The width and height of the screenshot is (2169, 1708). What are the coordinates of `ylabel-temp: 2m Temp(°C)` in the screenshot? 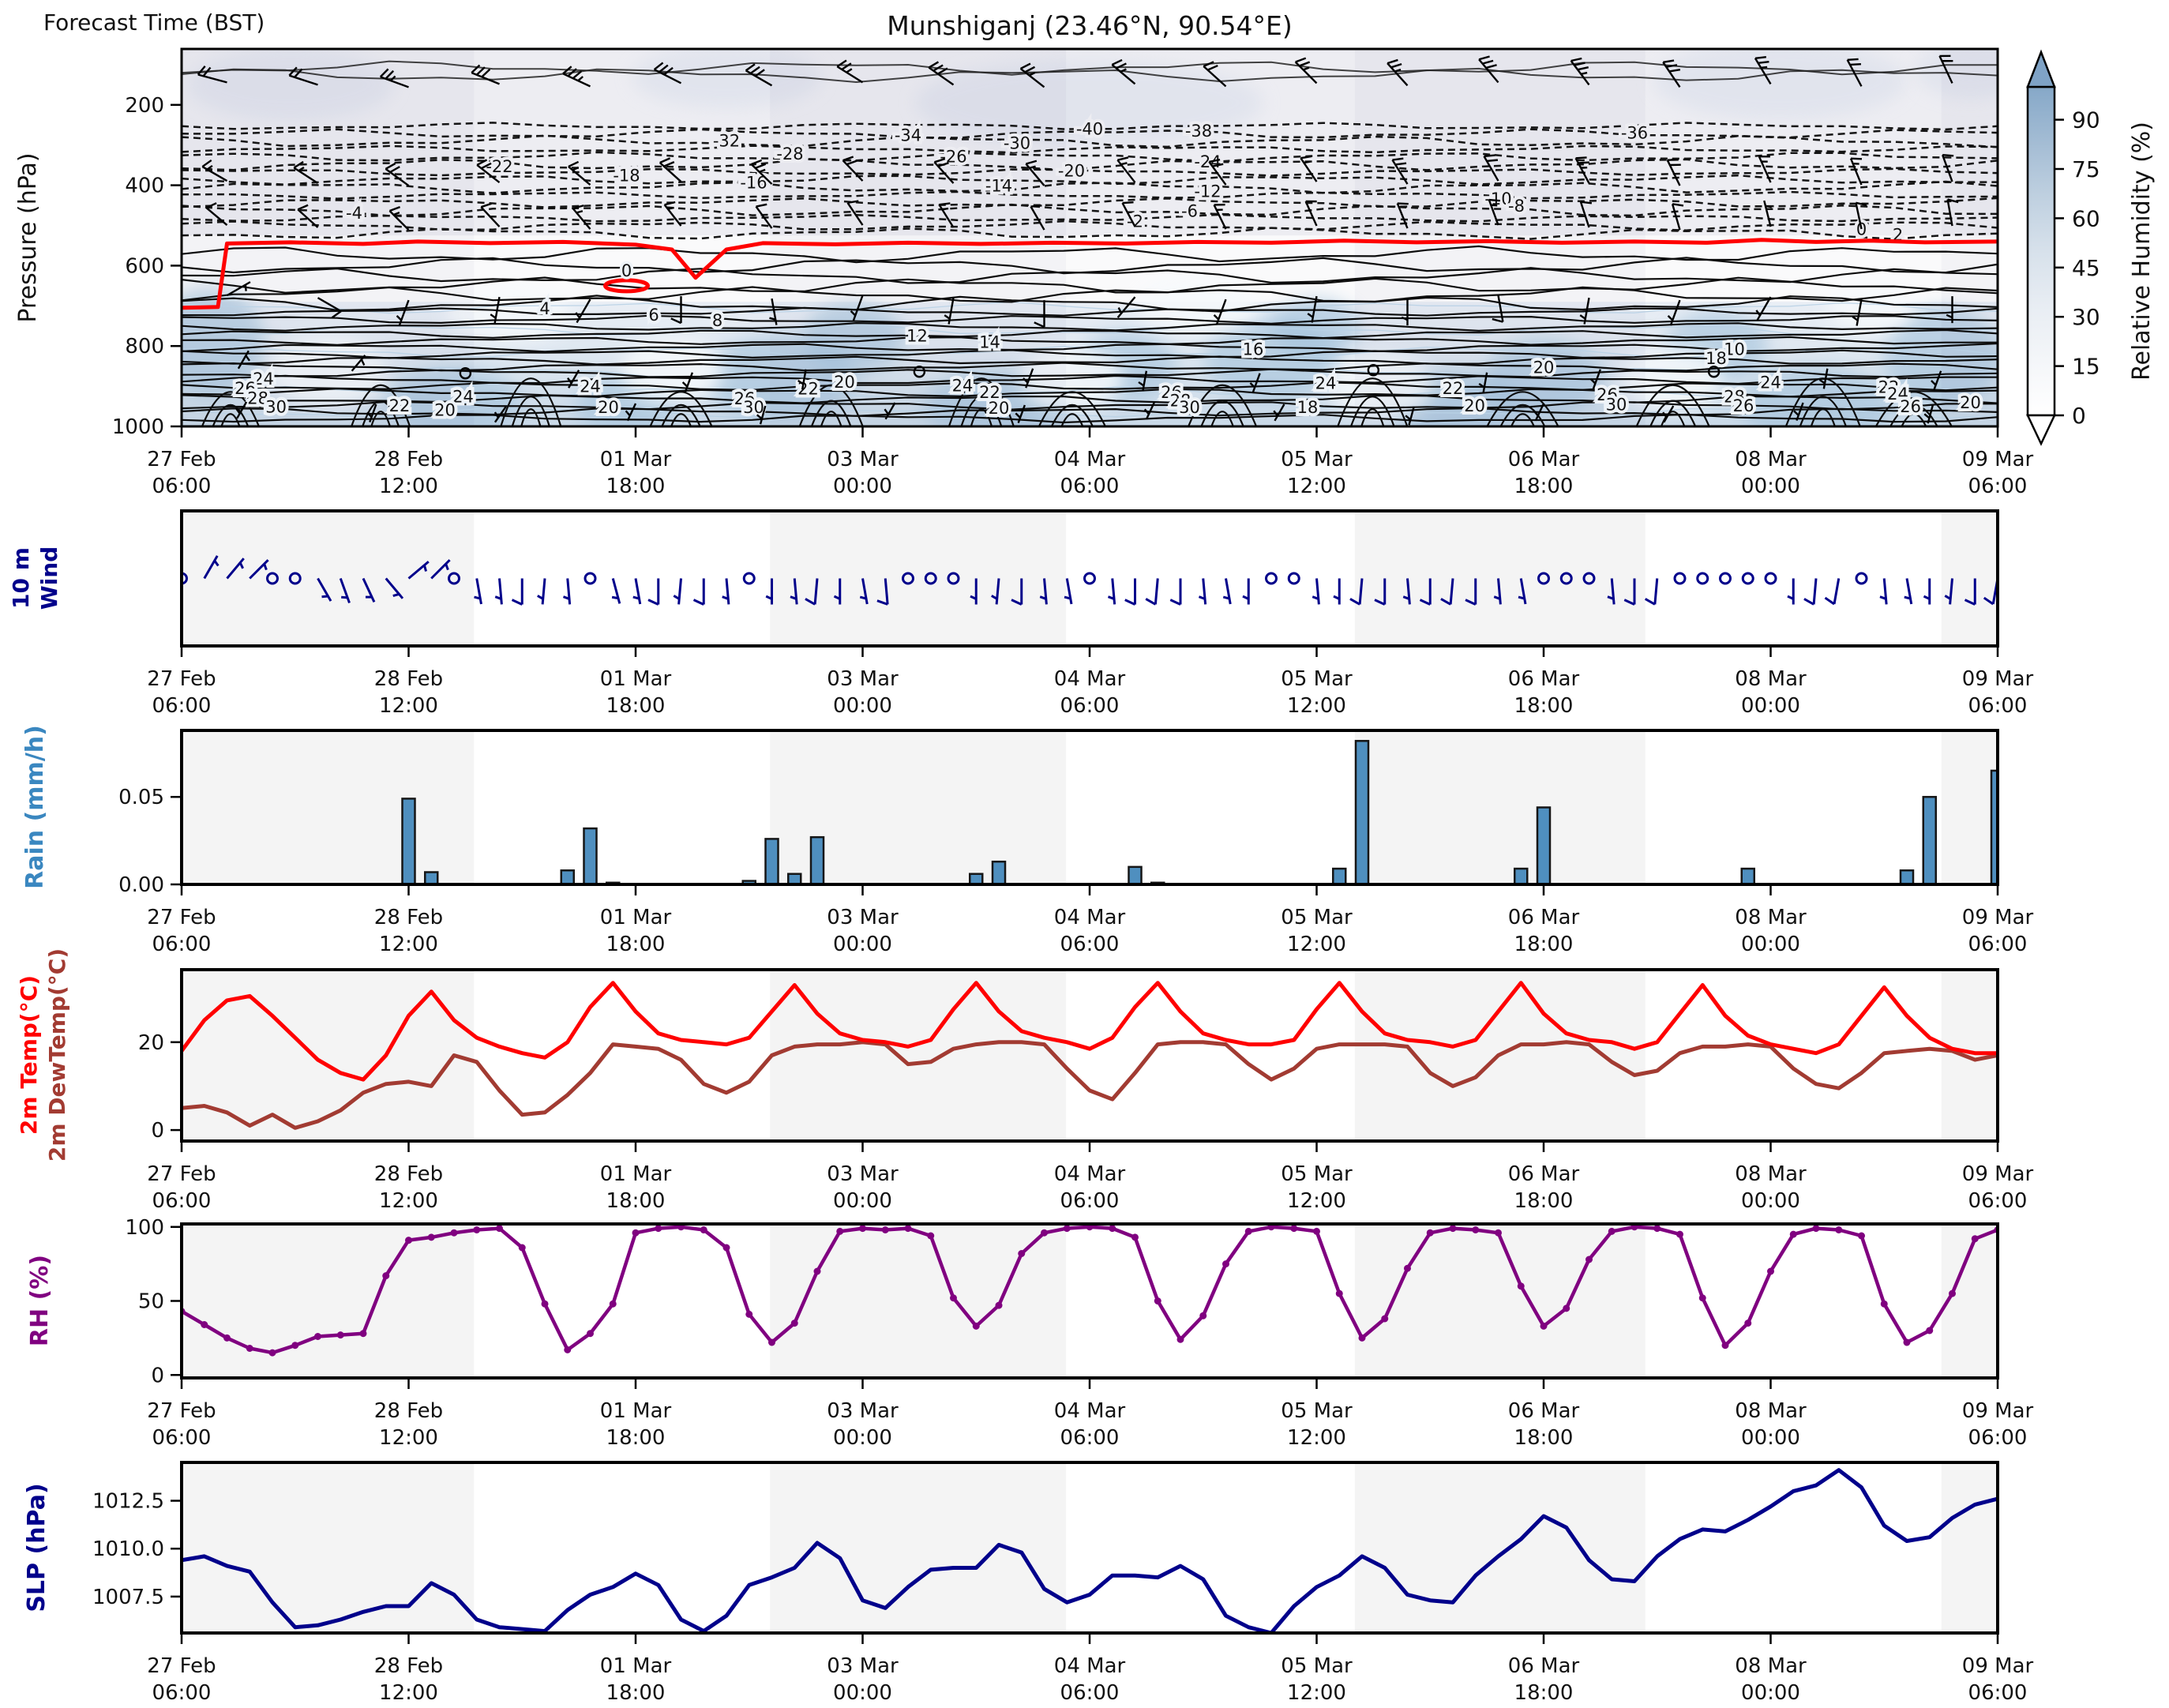 It's located at (29, 1055).